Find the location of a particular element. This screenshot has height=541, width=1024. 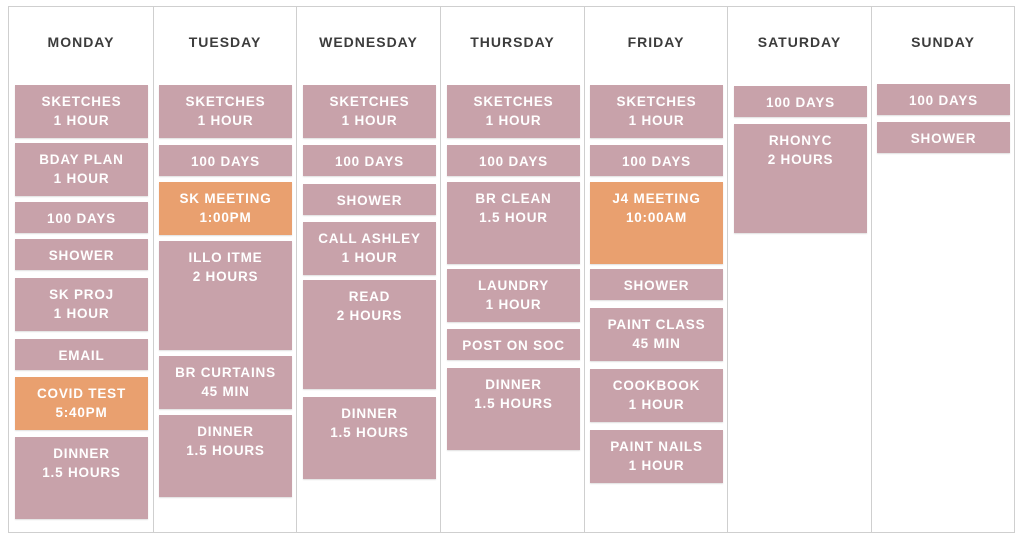

day-title: WEDNESDAY is located at coordinates (368, 42).